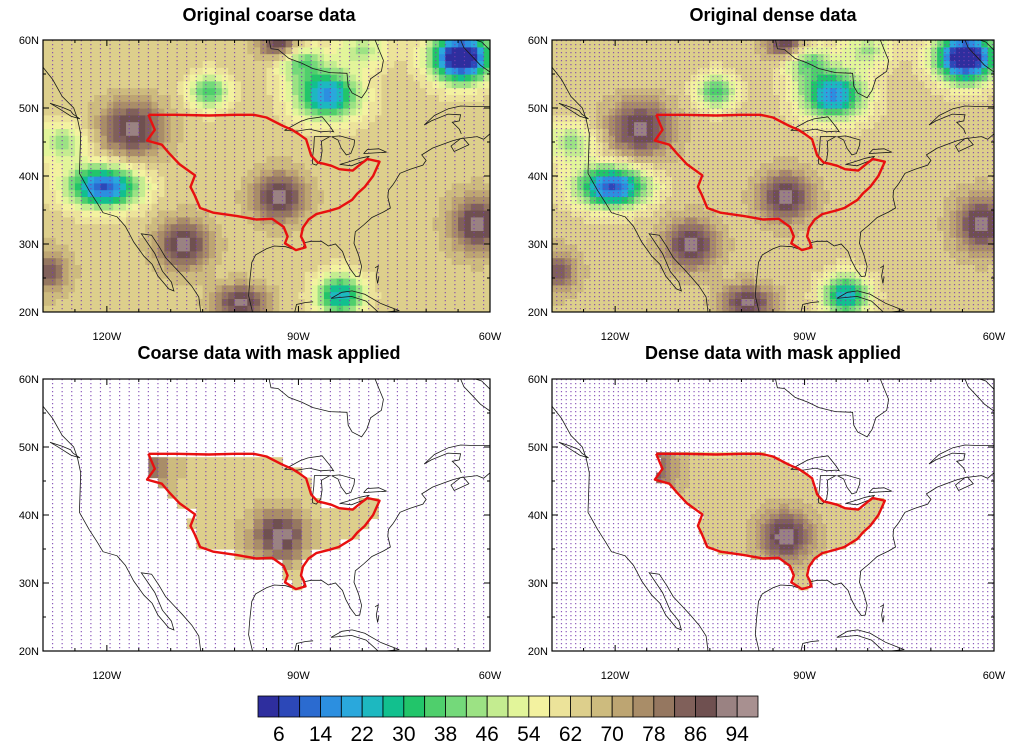 This screenshot has height=750, width=1016. Describe the element at coordinates (361, 734) in the screenshot. I see `colorbar-label: 22` at that location.